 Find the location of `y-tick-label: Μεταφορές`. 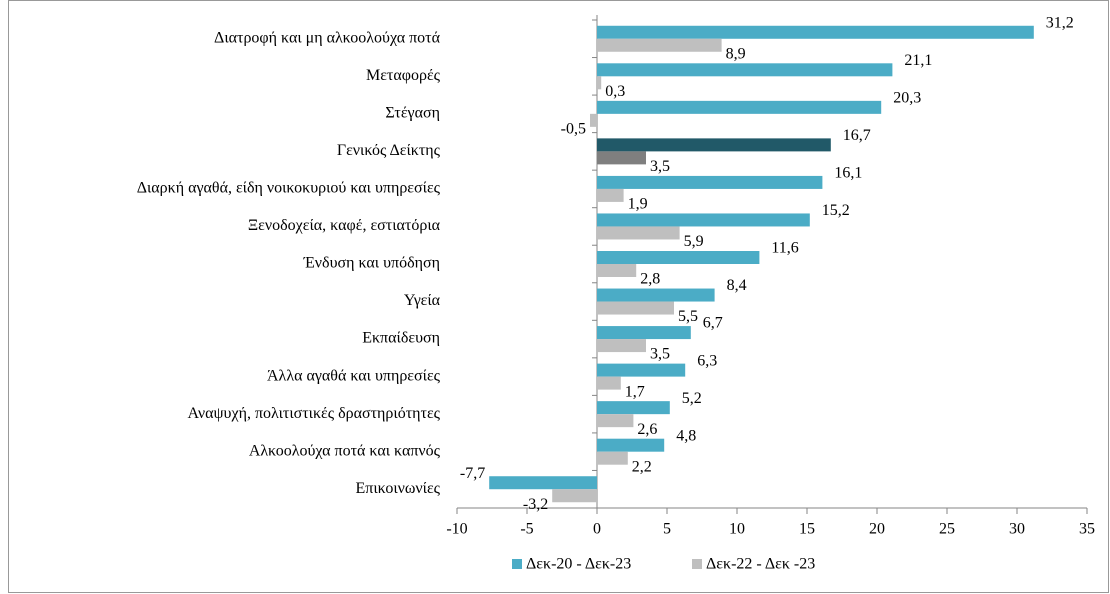

y-tick-label: Μεταφορές is located at coordinates (403, 75).